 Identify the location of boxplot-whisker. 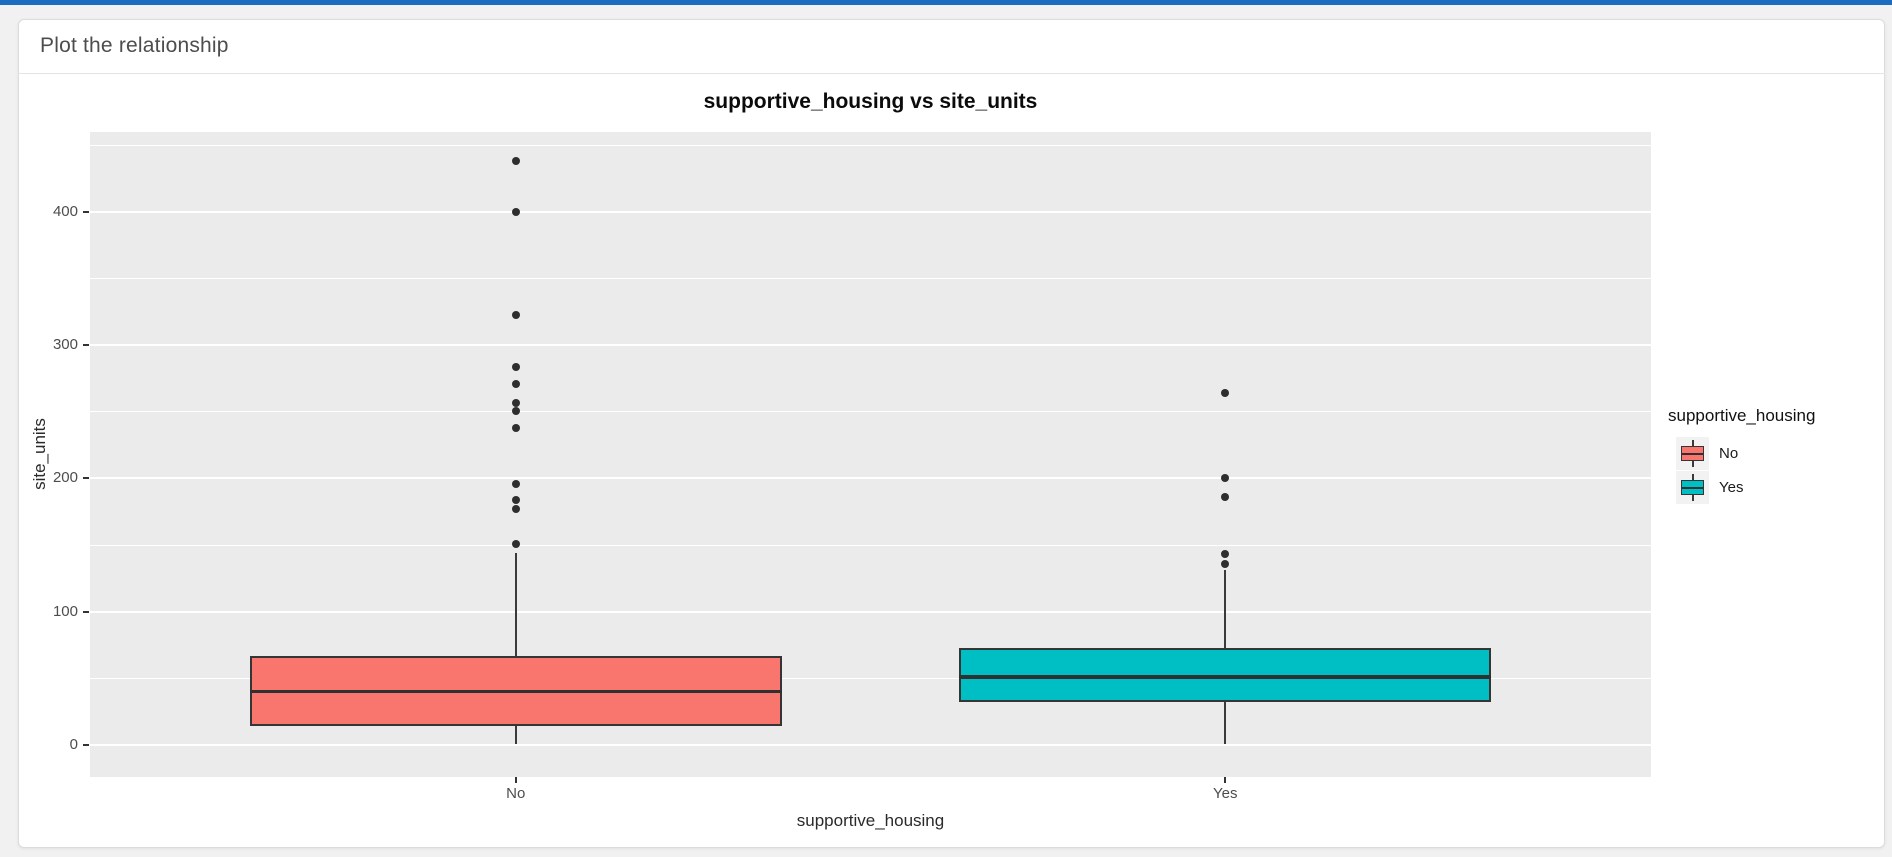
(515, 648).